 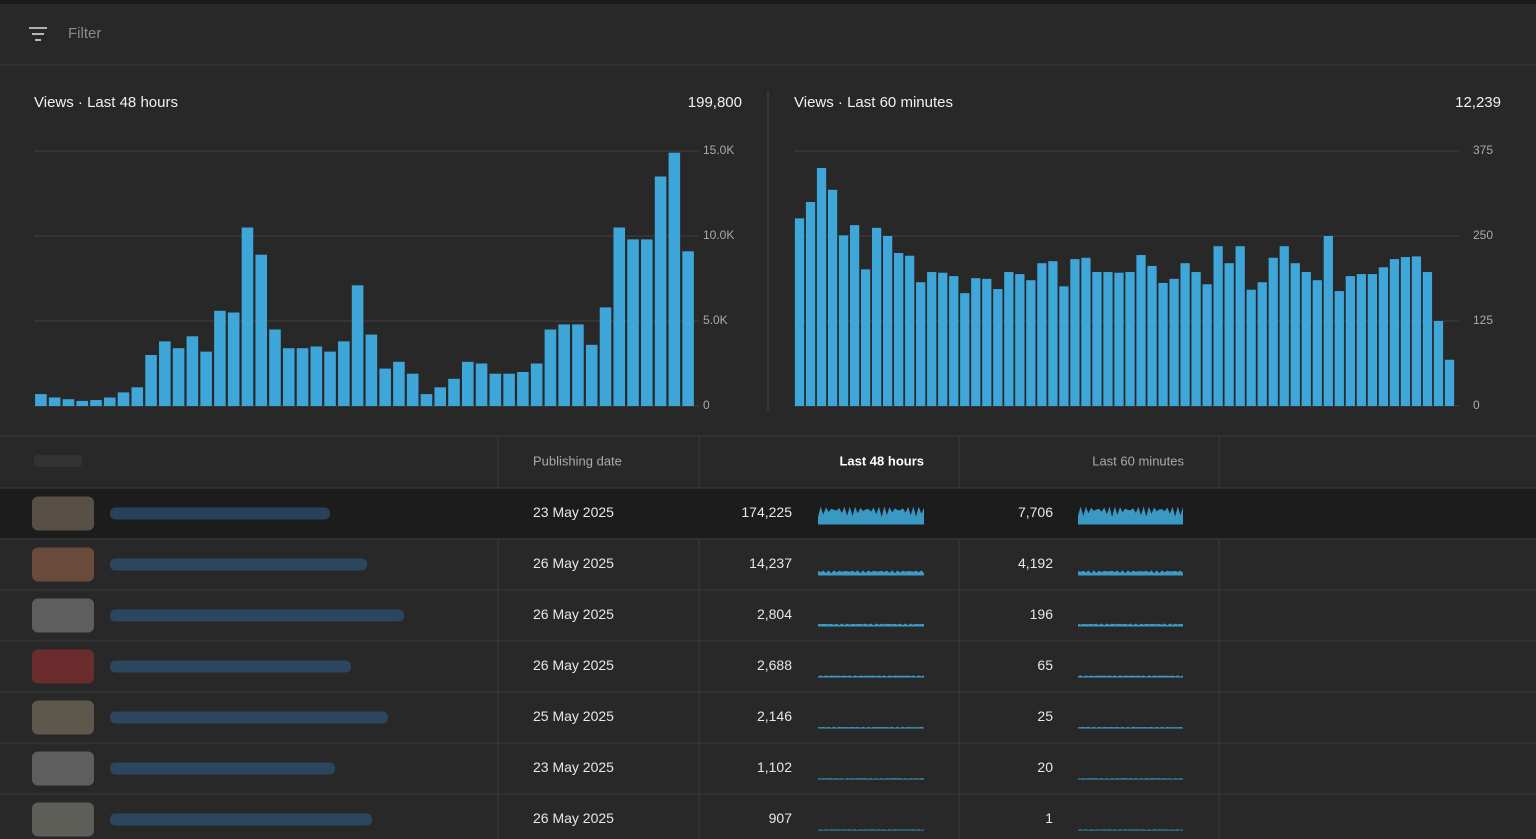 I want to click on y-tick-label: 10.0K, so click(x=718, y=235).